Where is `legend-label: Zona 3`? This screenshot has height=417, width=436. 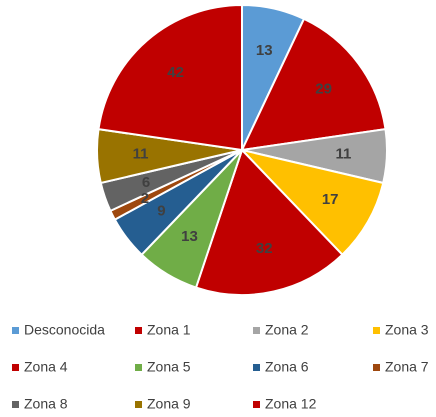 legend-label: Zona 3 is located at coordinates (407, 330).